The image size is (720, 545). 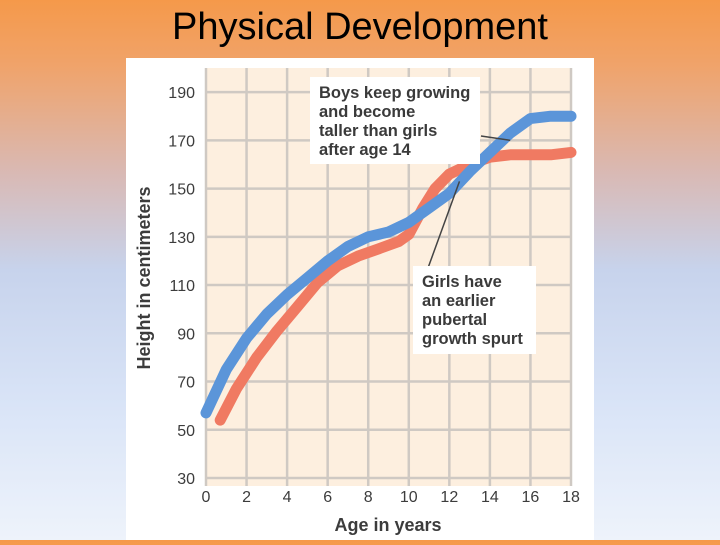 I want to click on x-tick-label: 4, so click(x=287, y=497).